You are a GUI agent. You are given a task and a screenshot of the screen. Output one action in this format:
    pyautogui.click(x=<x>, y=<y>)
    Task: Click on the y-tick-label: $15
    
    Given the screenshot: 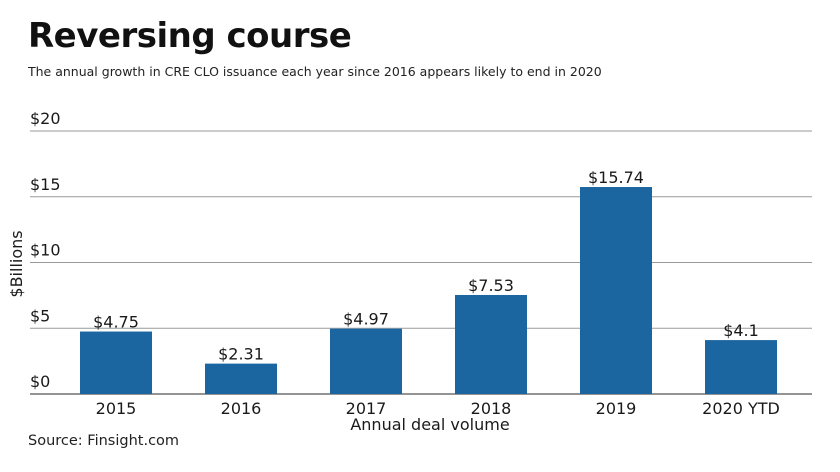 What is the action you would take?
    pyautogui.click(x=45, y=184)
    